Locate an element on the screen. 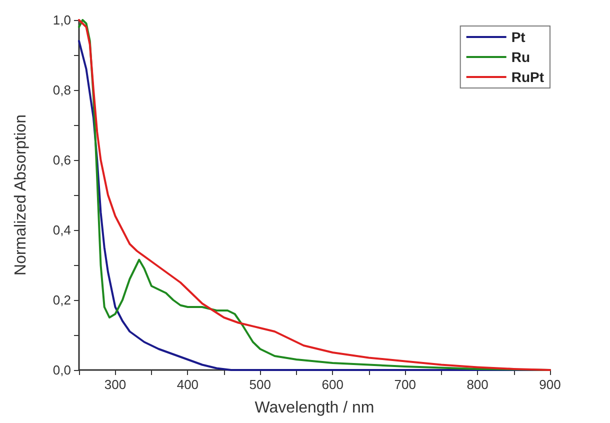  legend-label: RuPt is located at coordinates (527, 77).